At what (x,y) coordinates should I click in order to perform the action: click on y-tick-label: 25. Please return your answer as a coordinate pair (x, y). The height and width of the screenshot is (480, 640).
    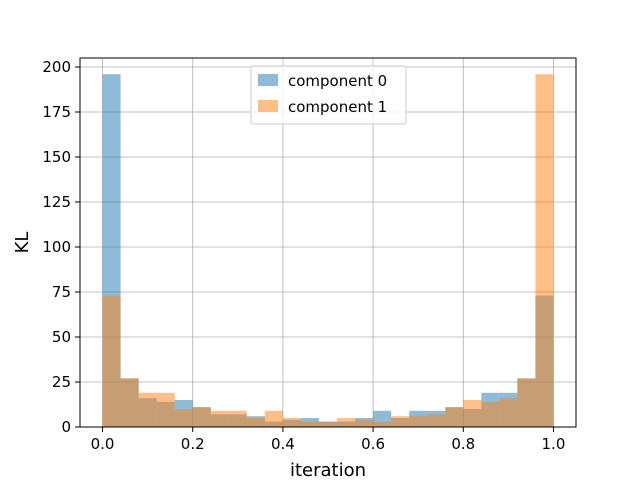
    Looking at the image, I should click on (61, 382).